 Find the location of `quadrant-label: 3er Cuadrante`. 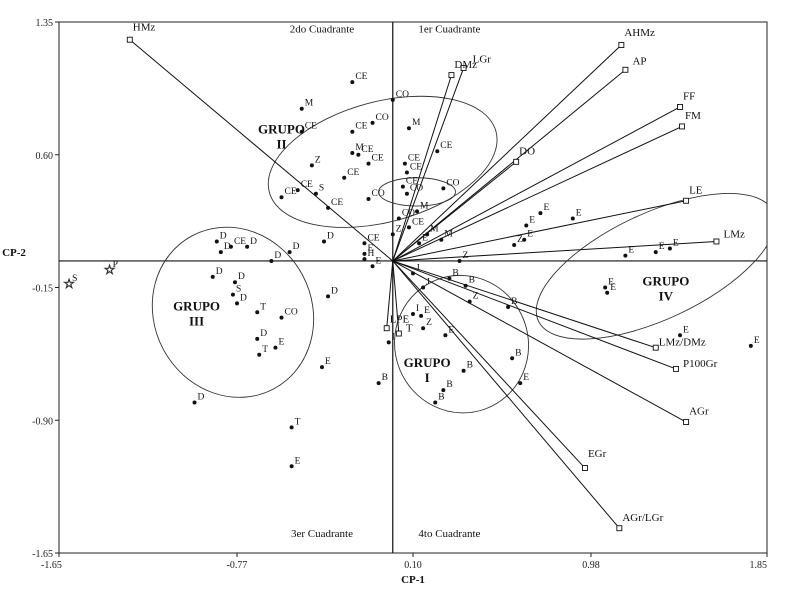

quadrant-label: 3er Cuadrante is located at coordinates (322, 534).